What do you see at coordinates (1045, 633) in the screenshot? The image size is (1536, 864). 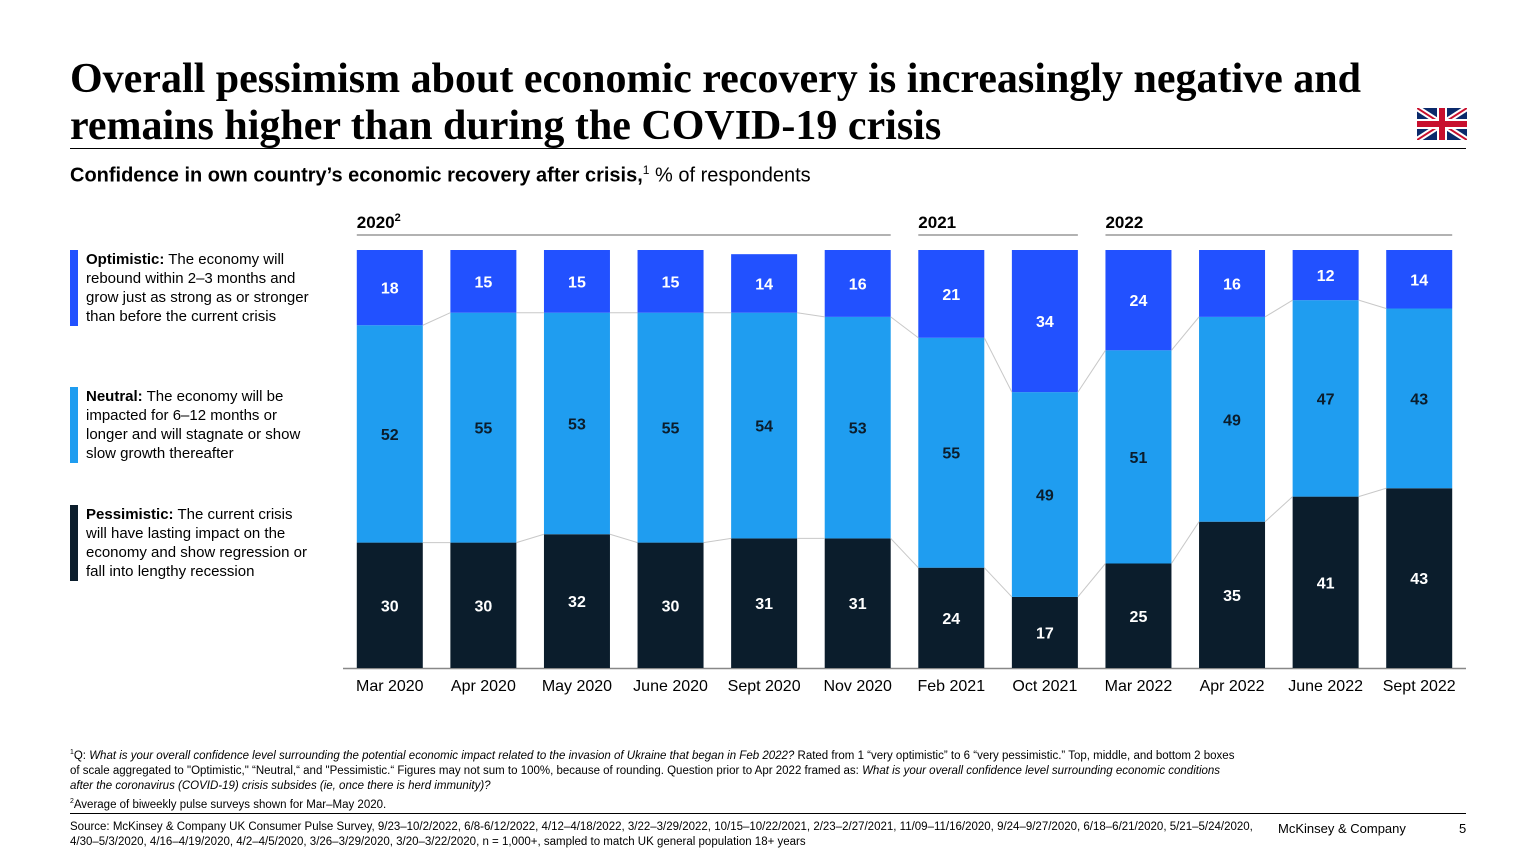 I see `data-label: 17` at bounding box center [1045, 633].